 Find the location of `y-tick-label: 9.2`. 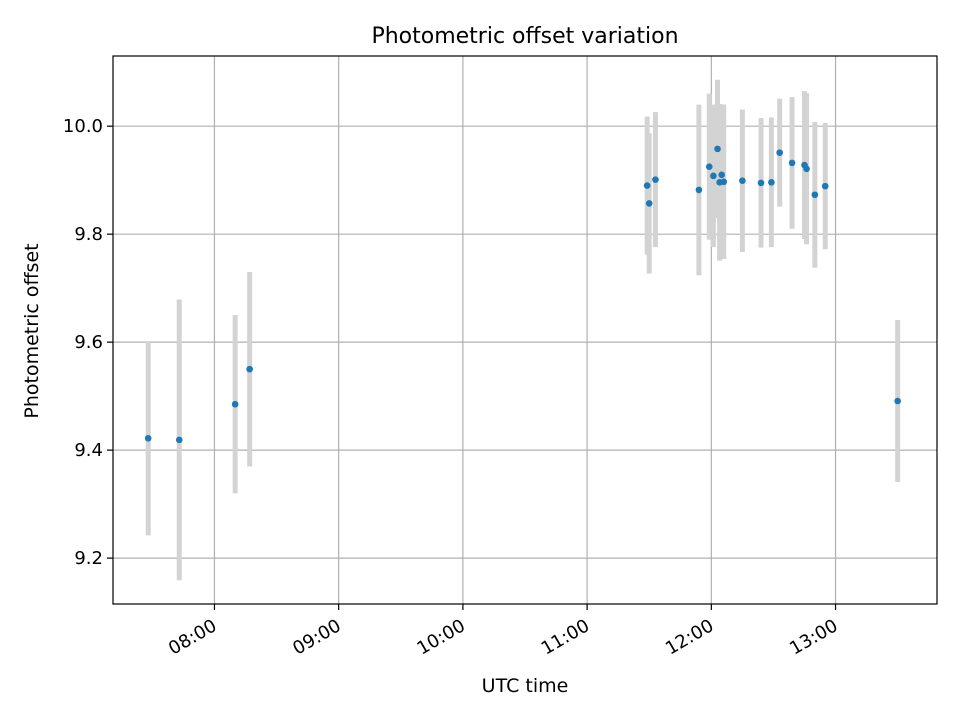

y-tick-label: 9.2 is located at coordinates (88, 558).